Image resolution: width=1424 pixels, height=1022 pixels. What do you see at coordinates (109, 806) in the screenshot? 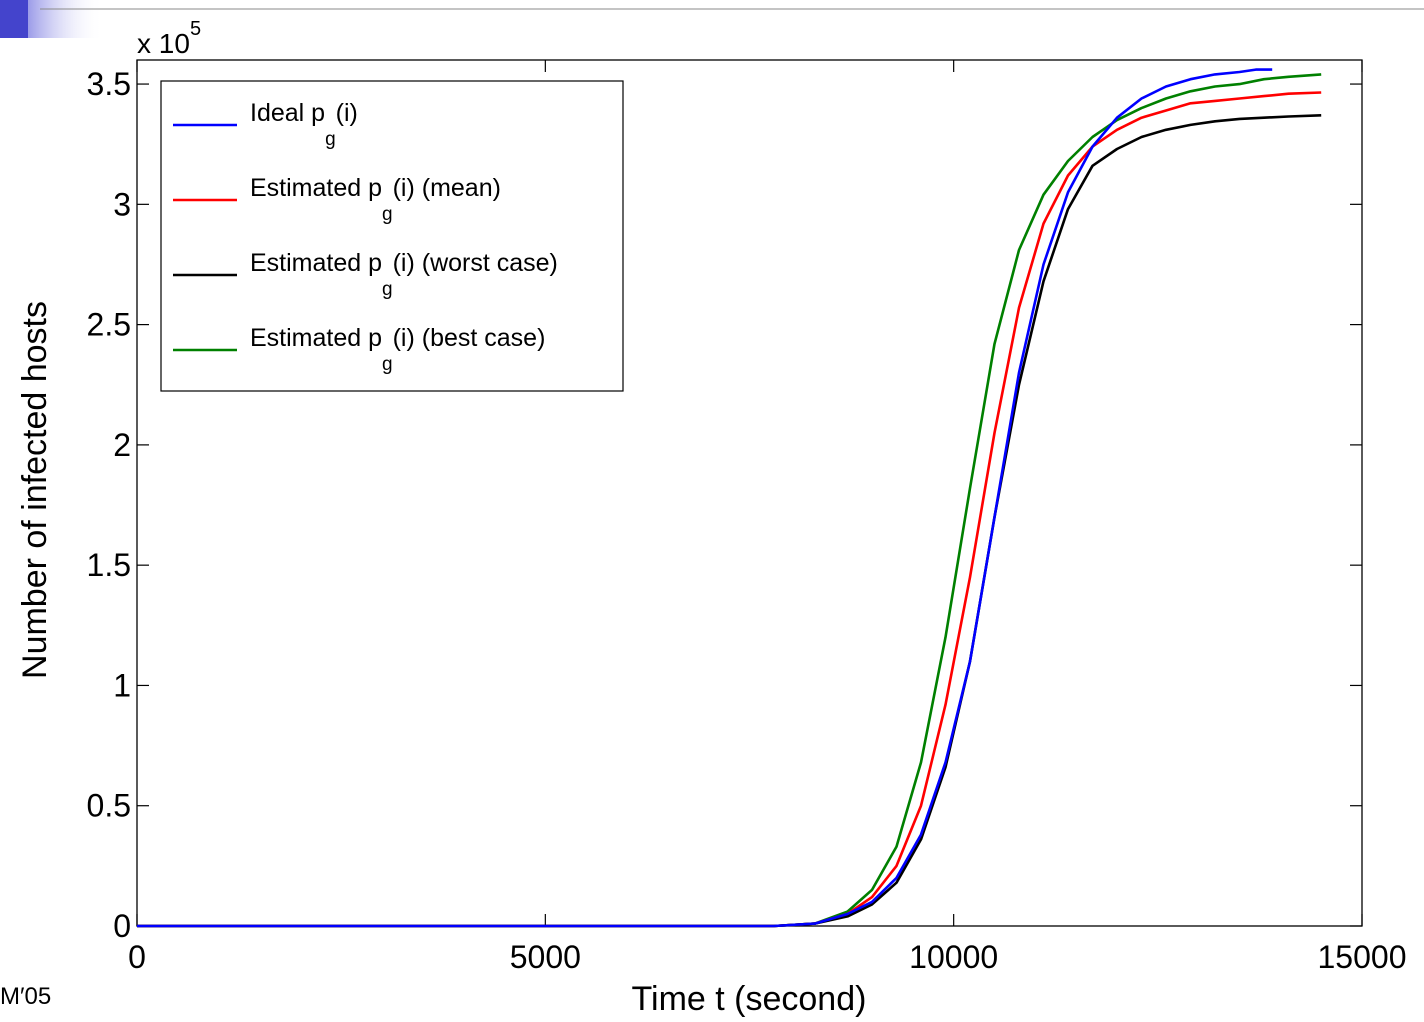
I see `y-tick-label: 0.5` at bounding box center [109, 806].